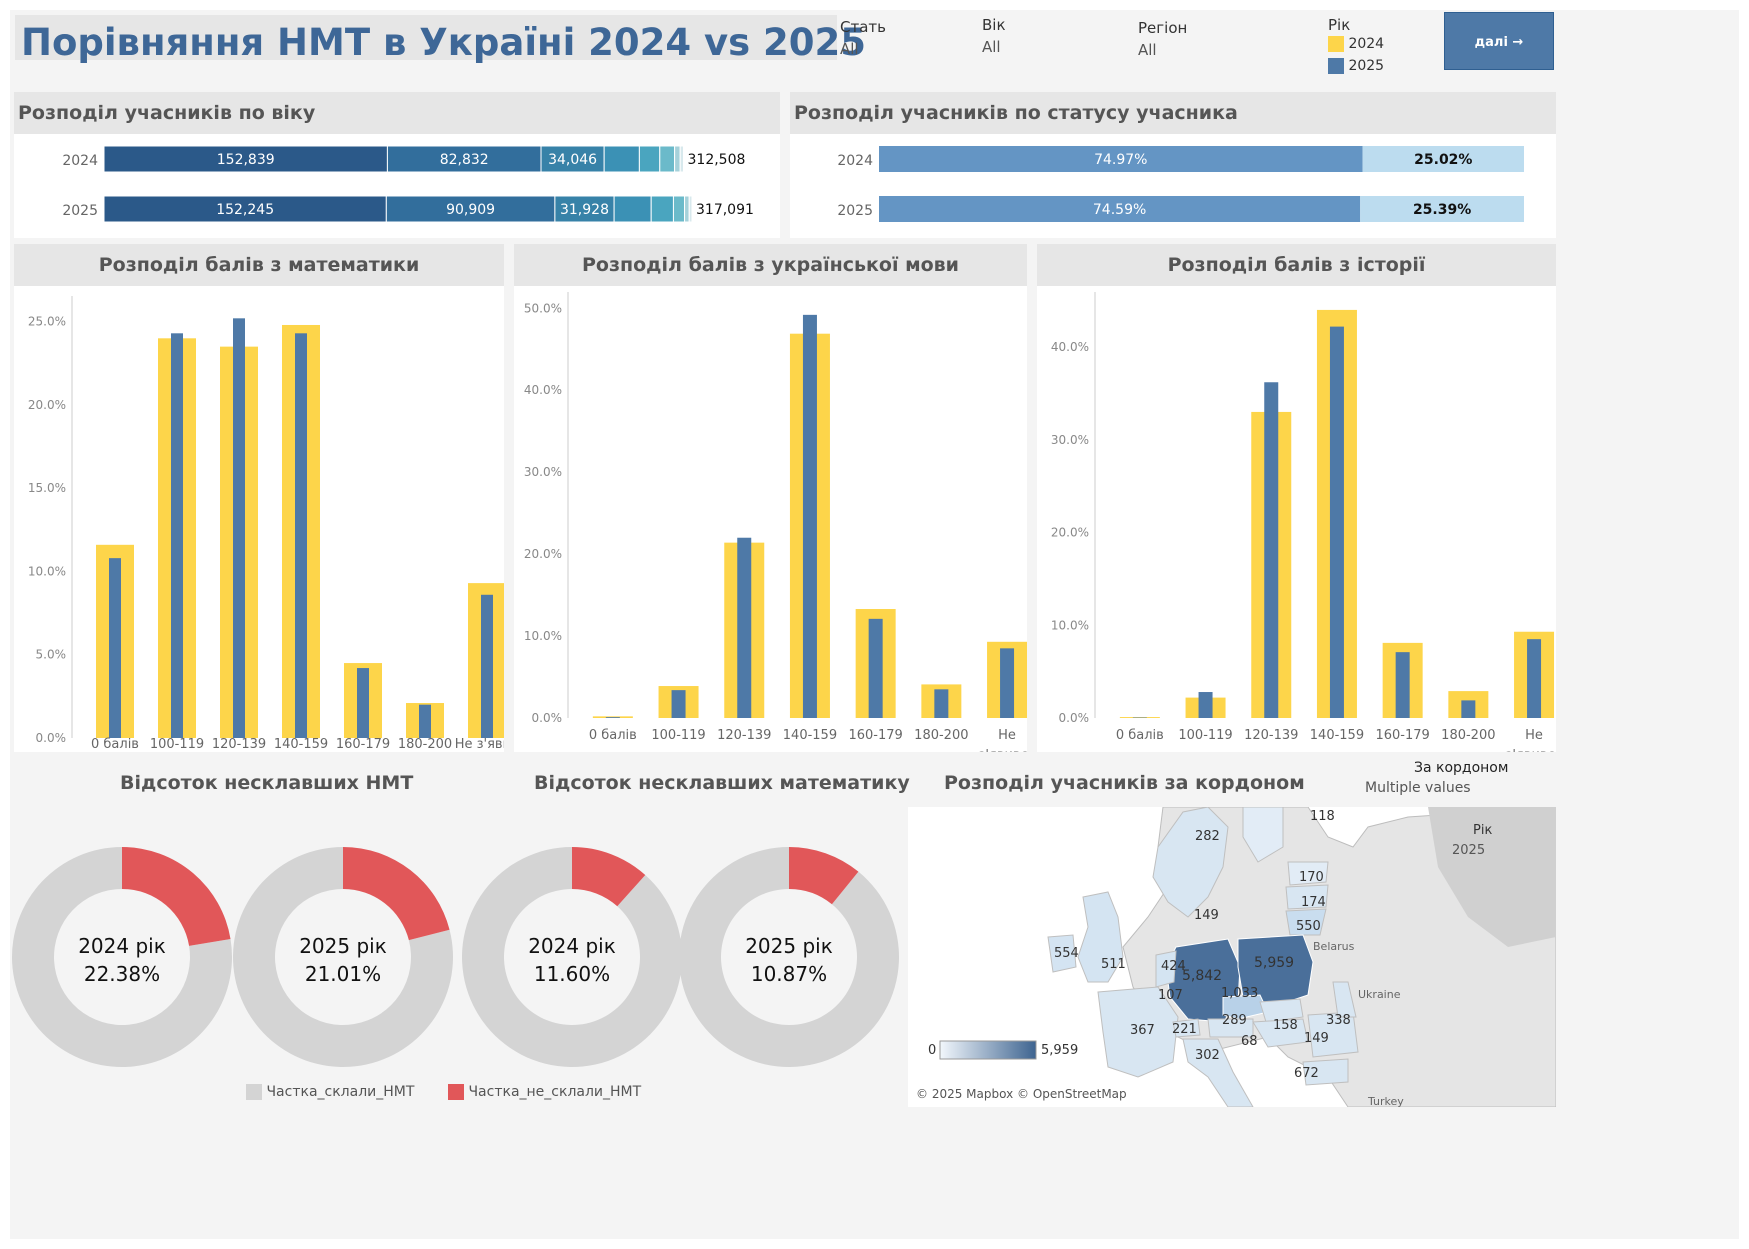 Image resolution: width=1749 pixels, height=1249 pixels. I want to click on filter-label: Вік, so click(994, 25).